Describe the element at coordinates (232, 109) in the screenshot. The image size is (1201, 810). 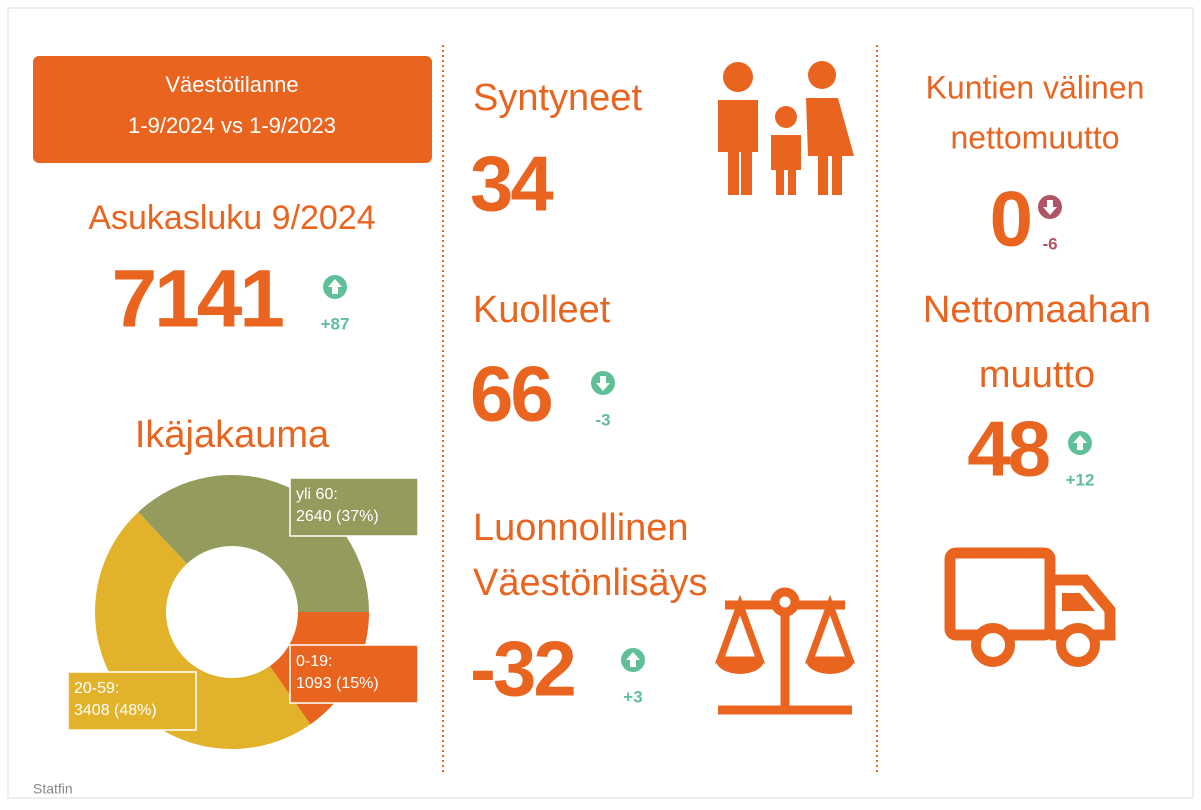
I see `header-box` at that location.